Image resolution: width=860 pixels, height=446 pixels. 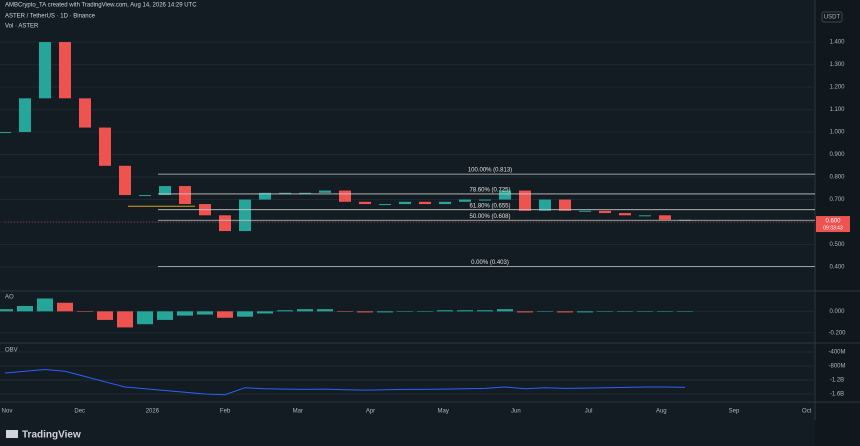 What do you see at coordinates (837, 65) in the screenshot?
I see `y-tick-label: 1.300` at bounding box center [837, 65].